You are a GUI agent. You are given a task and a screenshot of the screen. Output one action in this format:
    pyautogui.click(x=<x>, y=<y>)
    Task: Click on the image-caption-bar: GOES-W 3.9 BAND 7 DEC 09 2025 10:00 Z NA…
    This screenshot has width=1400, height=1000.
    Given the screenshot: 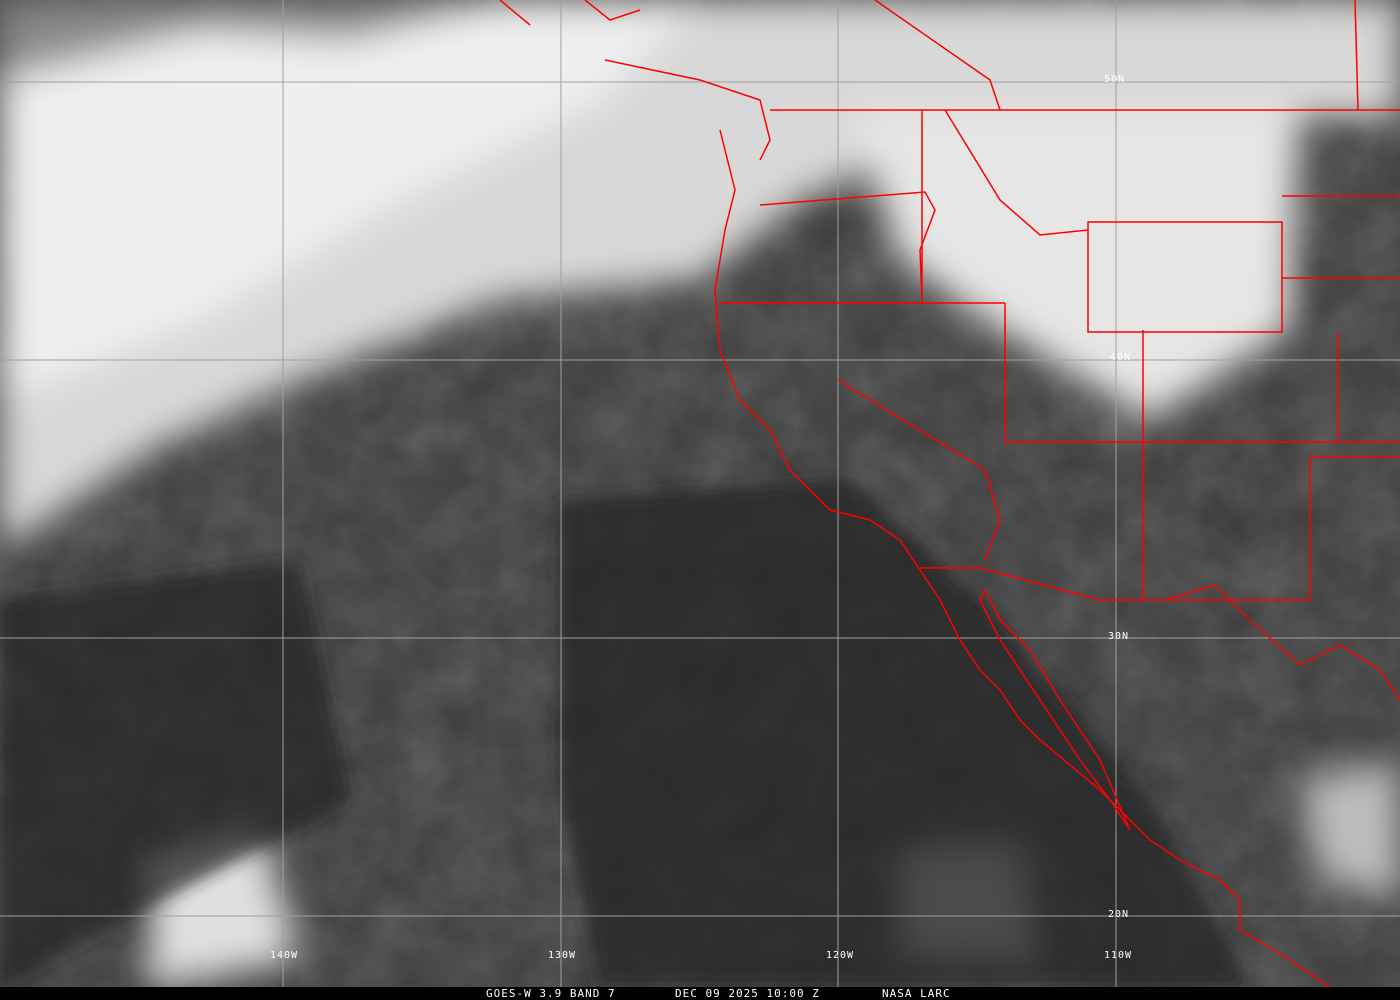 What is the action you would take?
    pyautogui.click(x=700, y=993)
    